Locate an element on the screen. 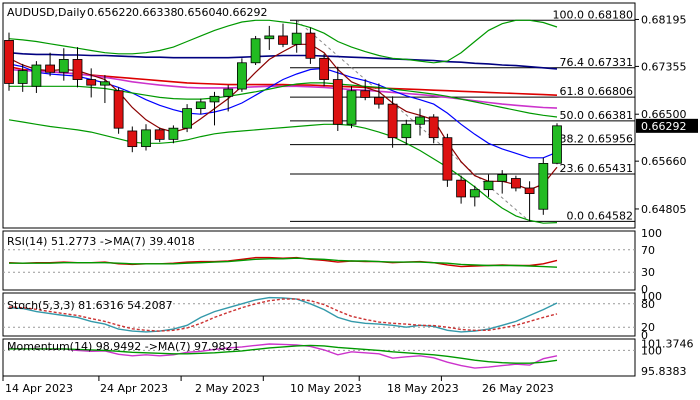  date-label-2: 24 Apr 2023 is located at coordinates (134, 388).